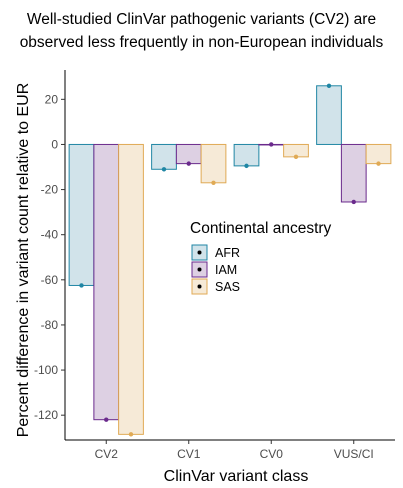  I want to click on bar-iam-cv2, so click(106, 282).